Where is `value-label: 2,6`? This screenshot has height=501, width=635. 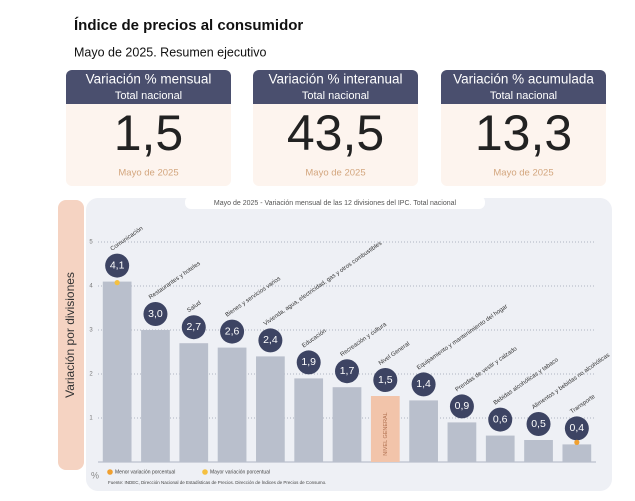 value-label: 2,6 is located at coordinates (232, 331).